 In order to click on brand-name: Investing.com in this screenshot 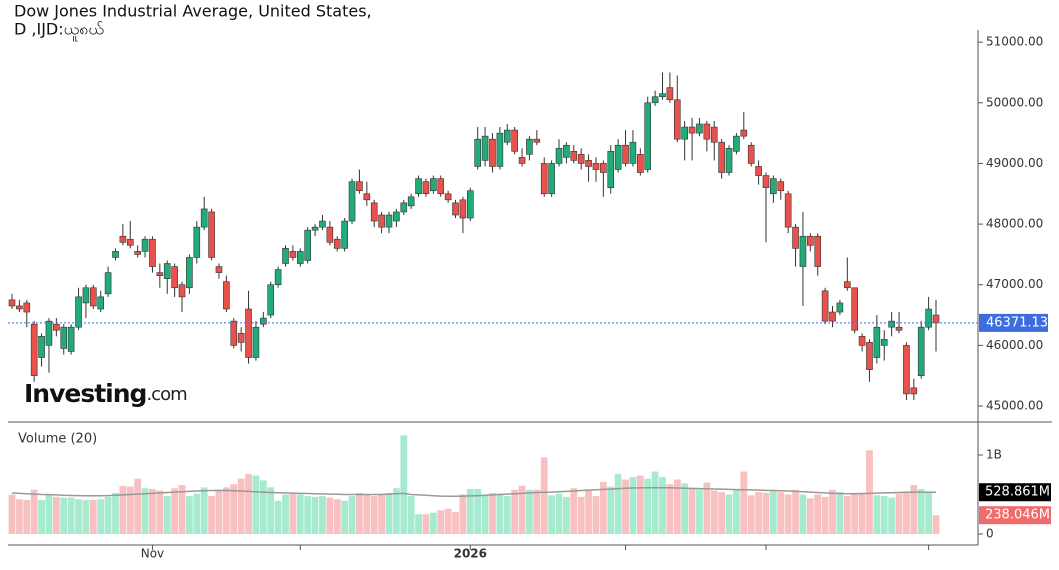, I will do `click(105, 393)`.